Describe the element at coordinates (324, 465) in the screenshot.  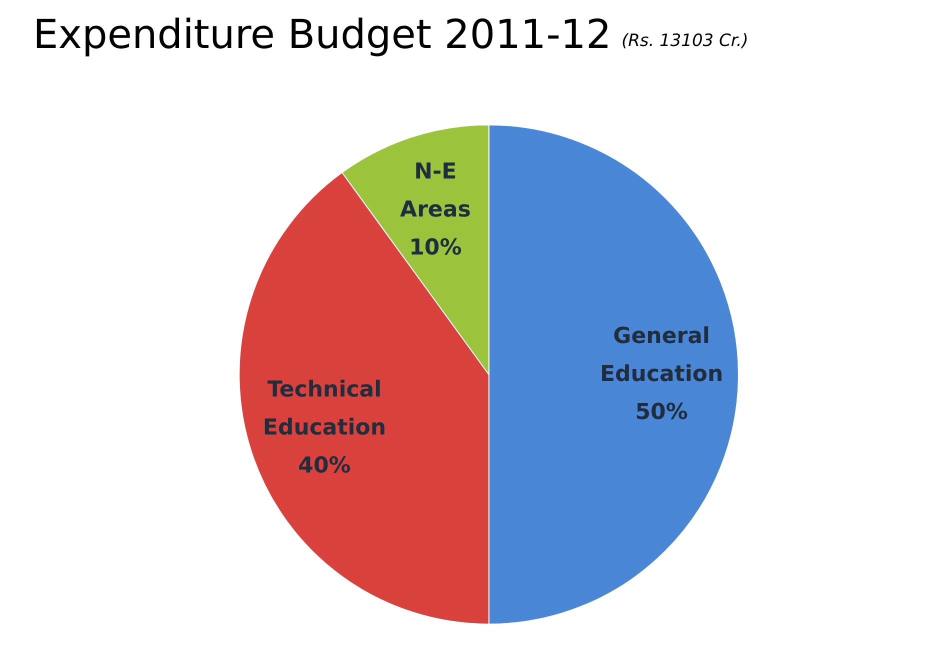
I see `data-label: 40%` at that location.